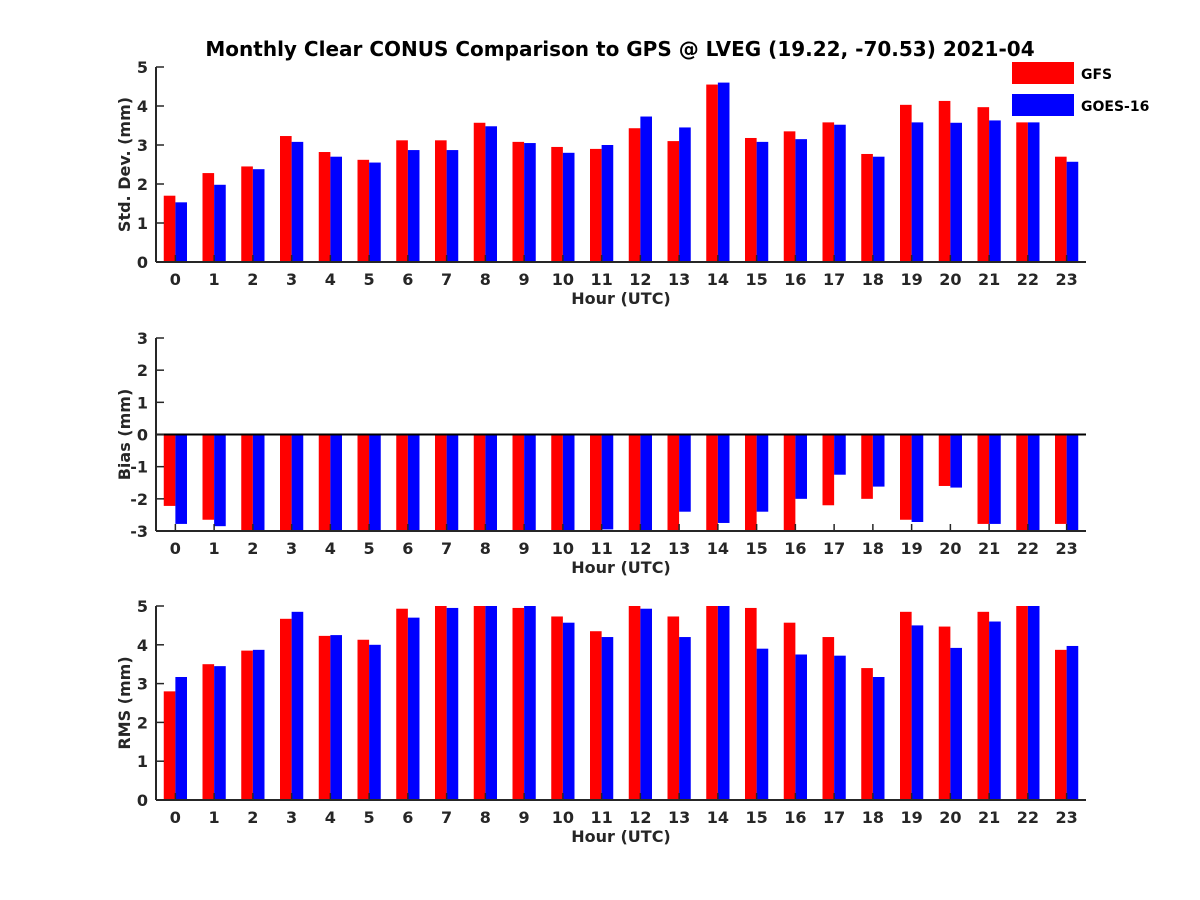  I want to click on x-tick-label: 15, so click(756, 279).